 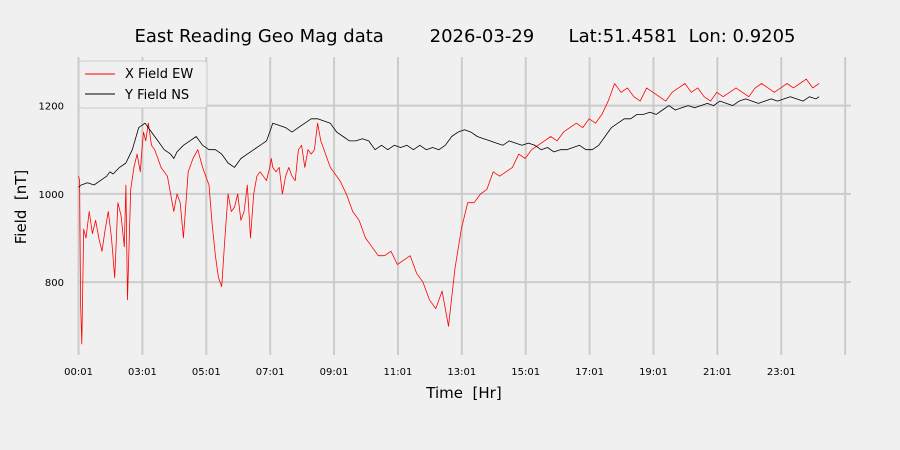 What do you see at coordinates (156, 95) in the screenshot?
I see `legend-label-y-field: Y Field NS` at bounding box center [156, 95].